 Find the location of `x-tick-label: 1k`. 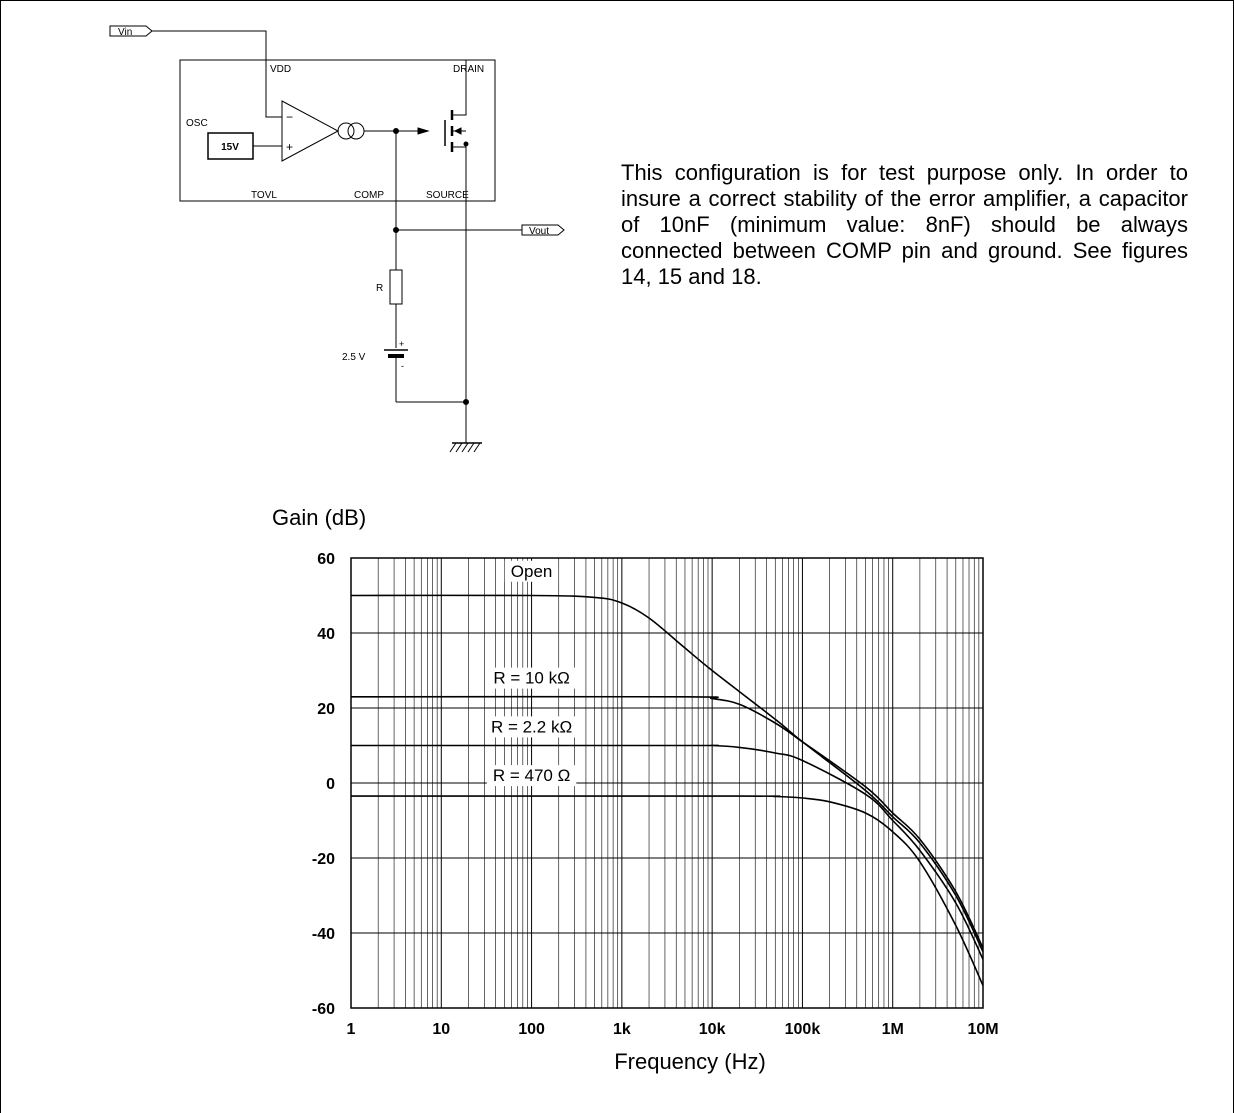

x-tick-label: 1k is located at coordinates (622, 1029).